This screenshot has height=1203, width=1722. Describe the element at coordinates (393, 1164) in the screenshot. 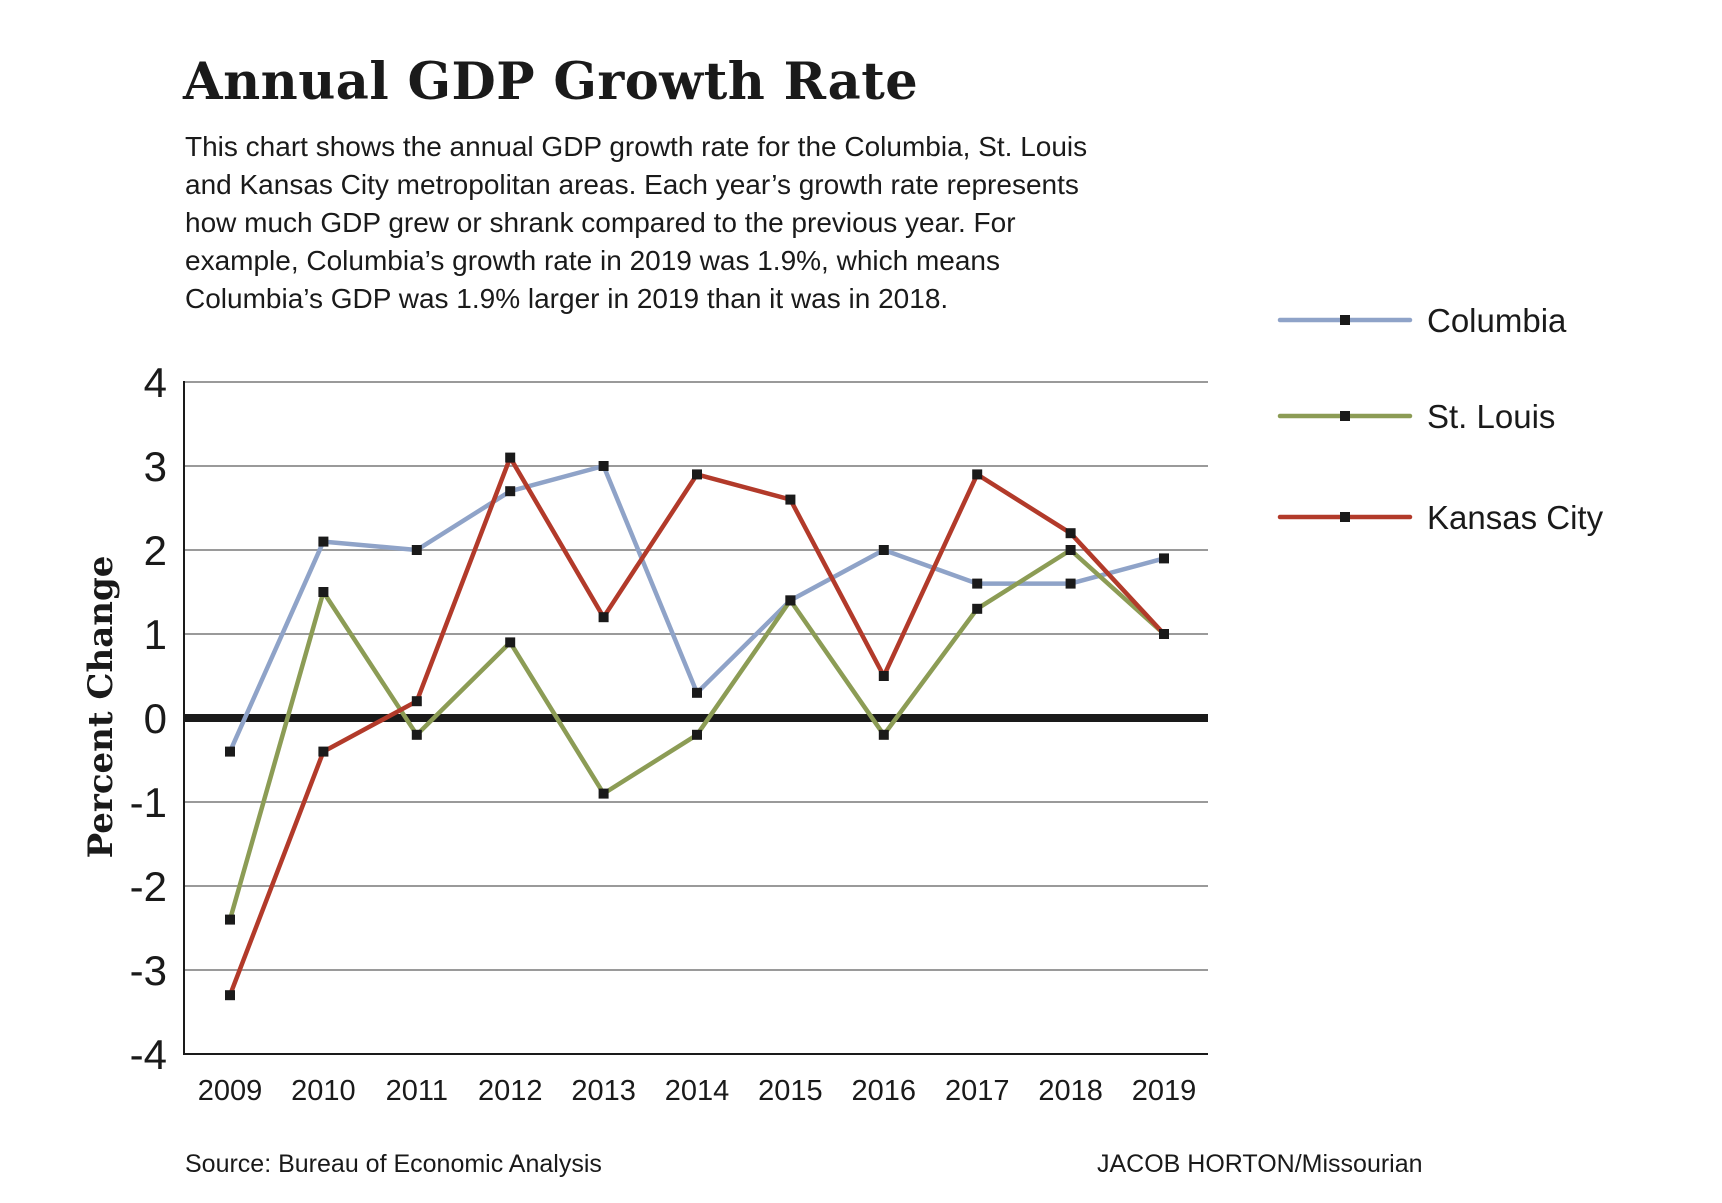

I see `source-note: Source: Bureau of Economic Analysis` at that location.